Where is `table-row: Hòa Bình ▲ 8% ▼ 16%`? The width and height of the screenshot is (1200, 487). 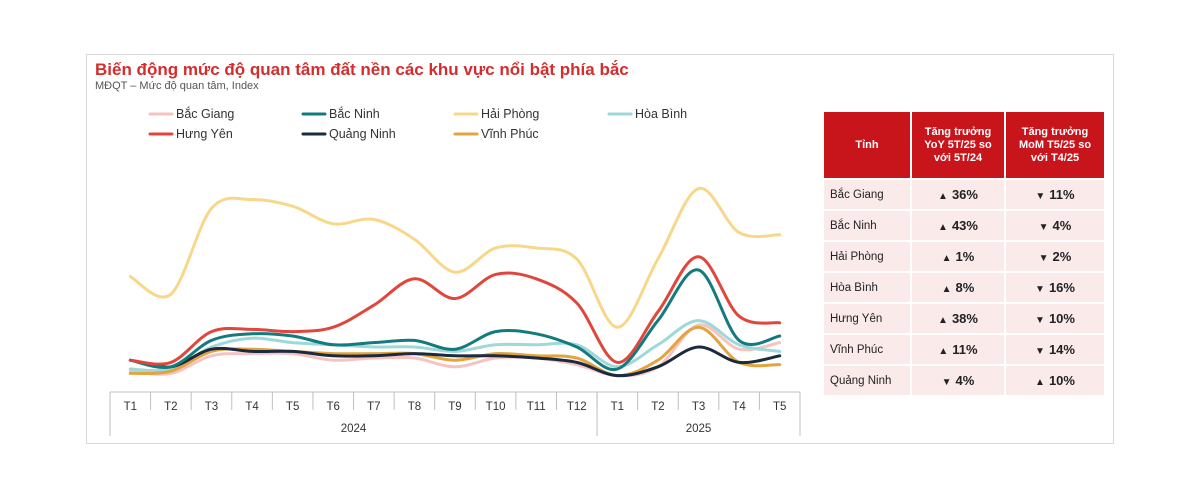 table-row: Hòa Bình ▲ 8% ▼ 16% is located at coordinates (964, 287).